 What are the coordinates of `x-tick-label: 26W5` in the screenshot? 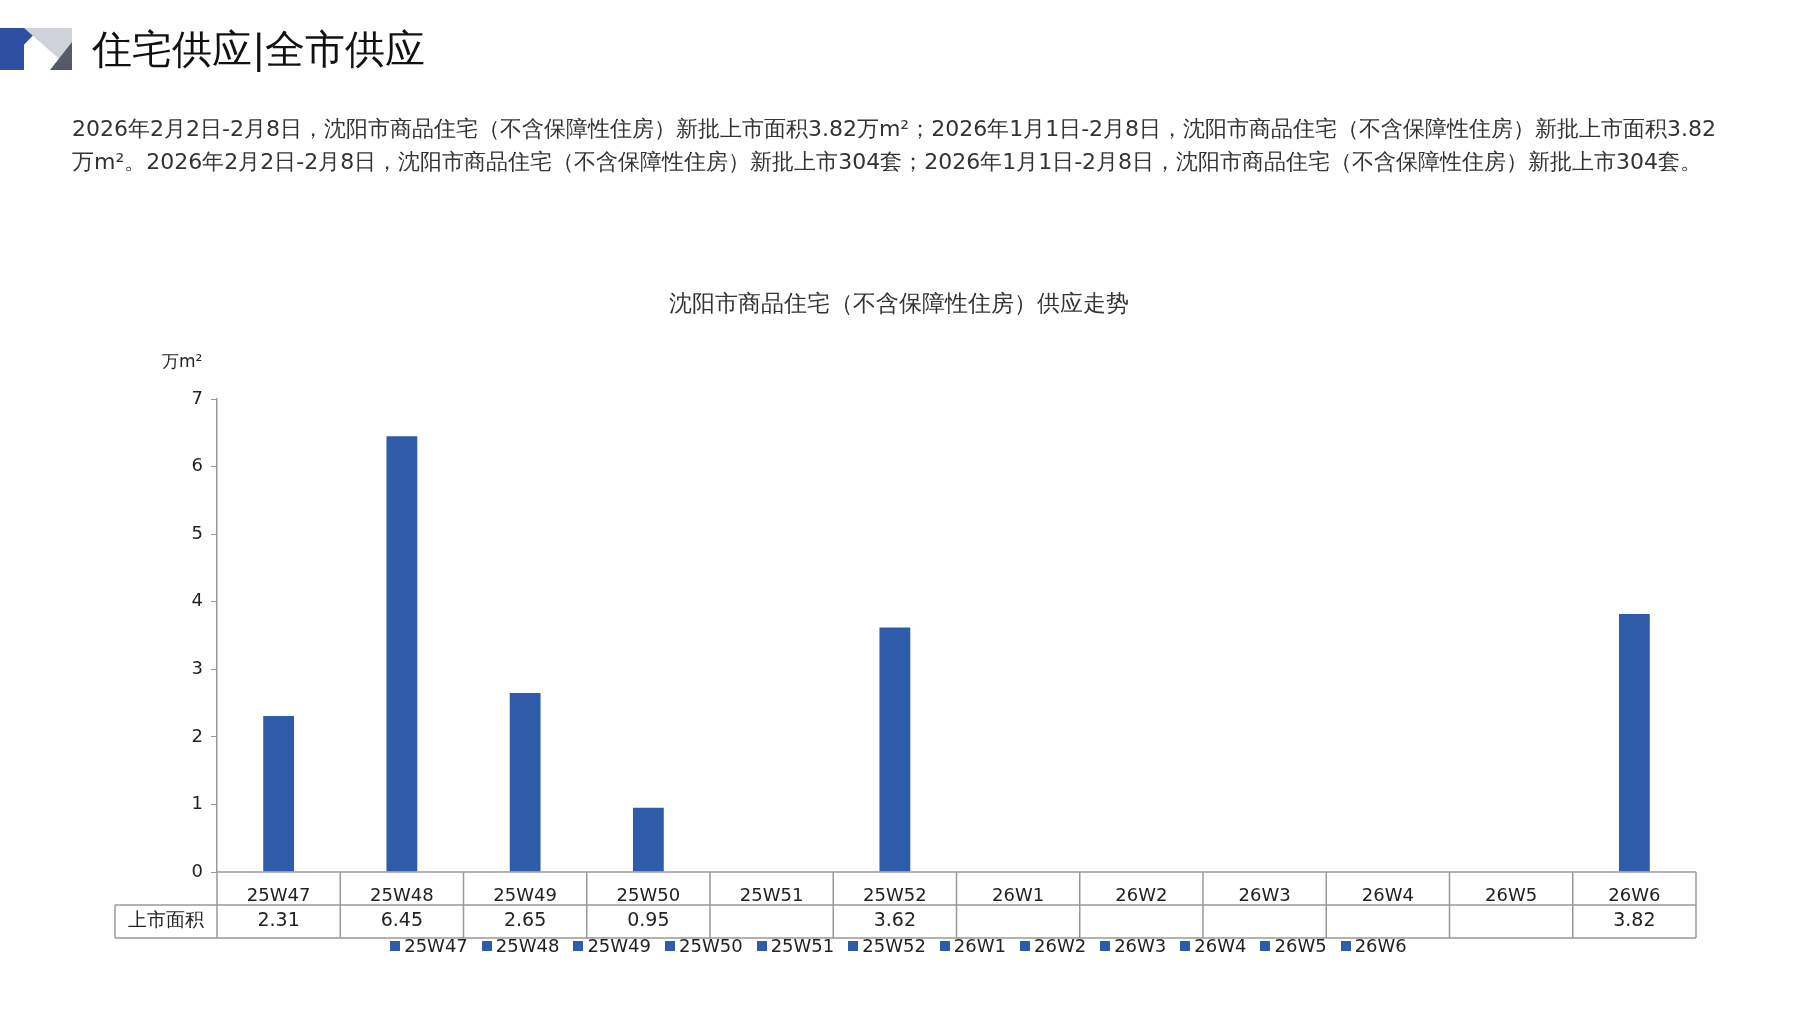 It's located at (1511, 895).